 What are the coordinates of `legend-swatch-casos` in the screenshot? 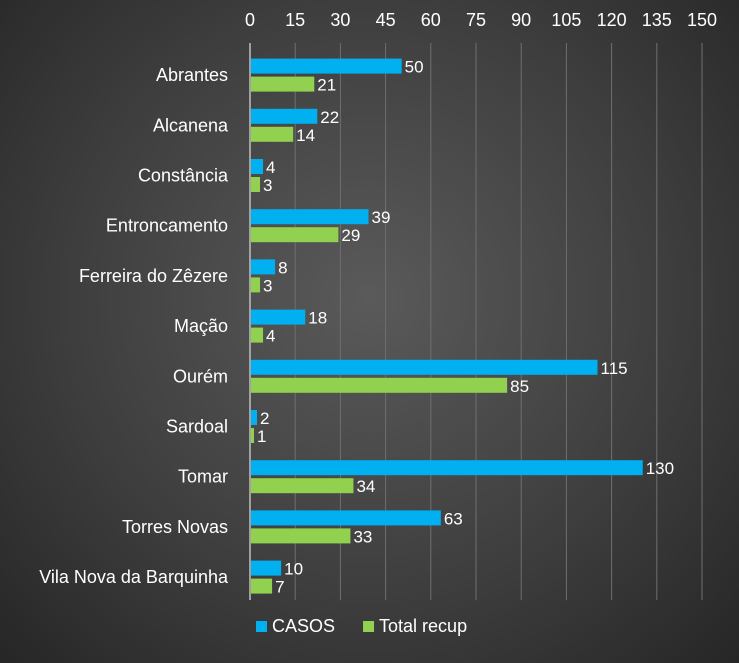 It's located at (261, 626).